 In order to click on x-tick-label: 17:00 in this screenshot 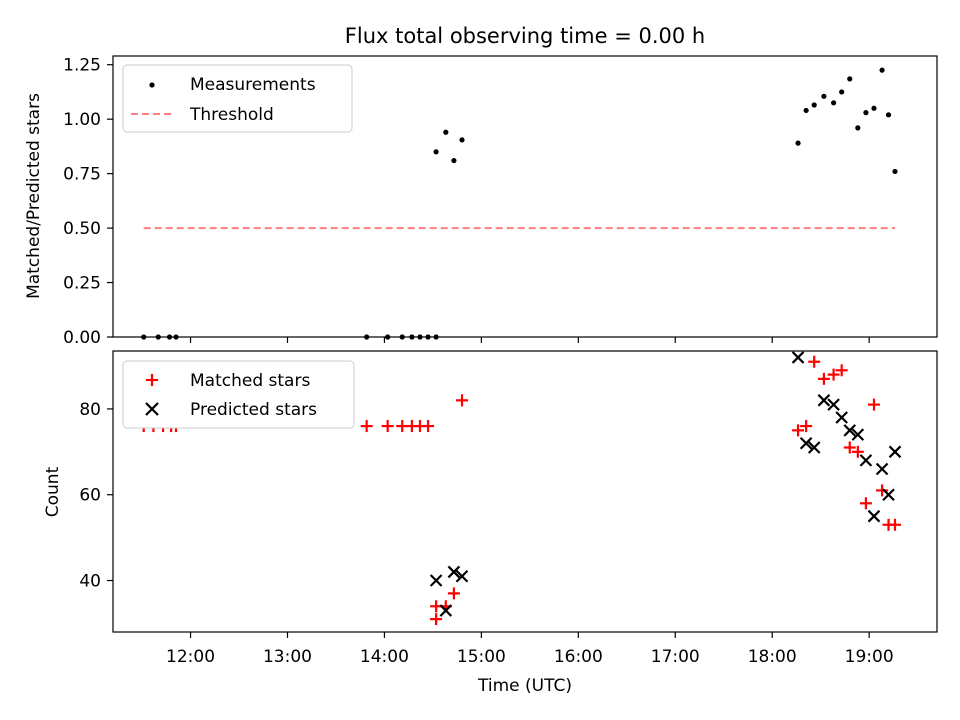, I will do `click(675, 657)`.